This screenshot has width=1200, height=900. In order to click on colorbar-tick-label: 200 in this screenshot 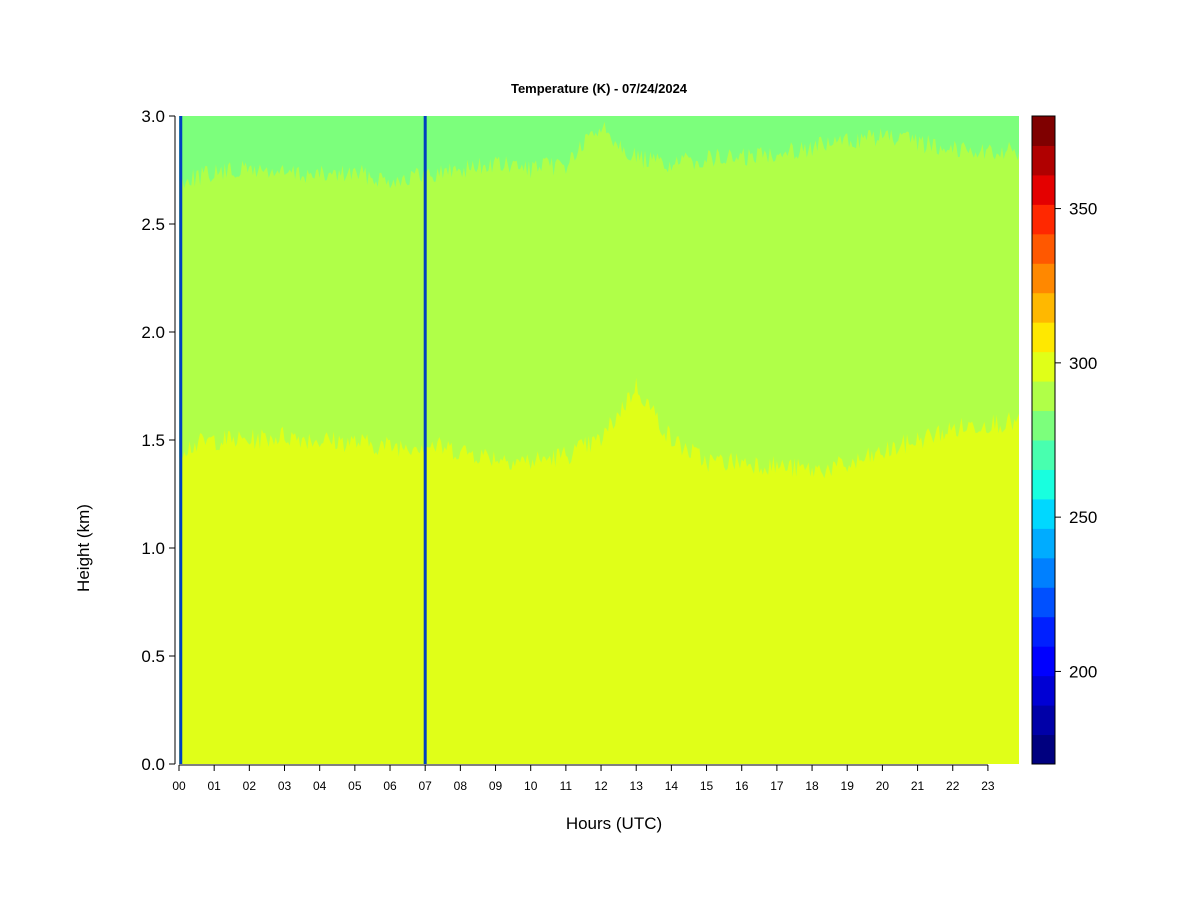, I will do `click(1083, 671)`.